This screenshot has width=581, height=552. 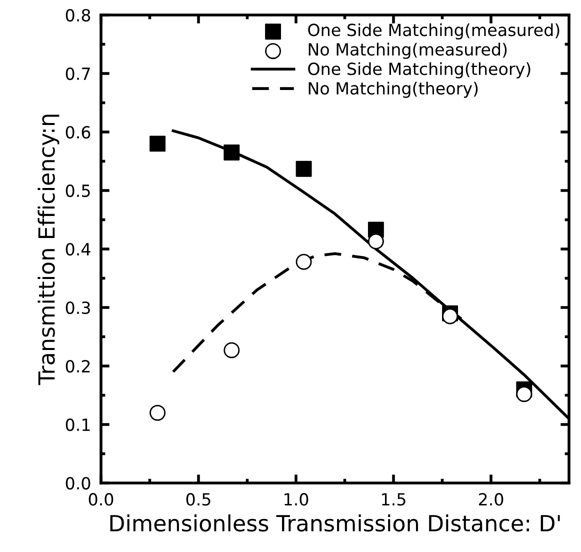 I want to click on x-tick-label: 0.0, so click(x=101, y=499).